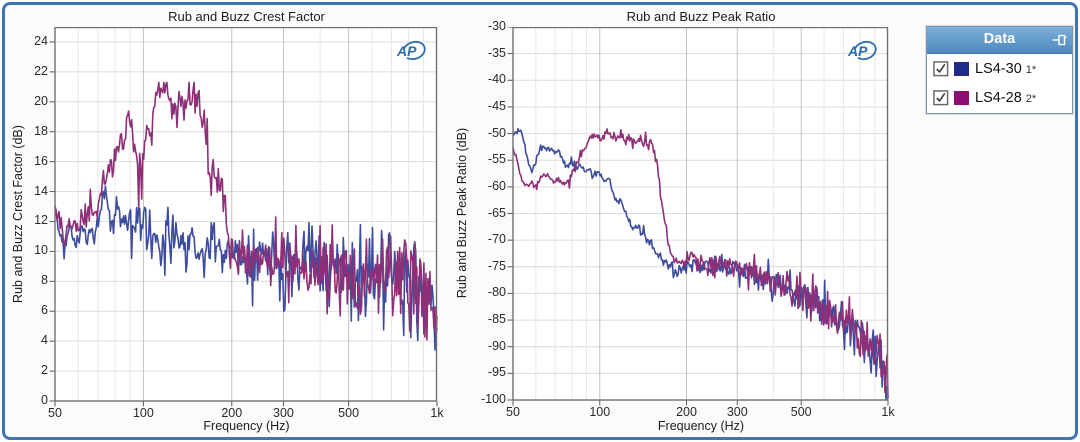 This screenshot has width=1080, height=442. What do you see at coordinates (496, 265) in the screenshot?
I see `y-tick-label: -75` at bounding box center [496, 265].